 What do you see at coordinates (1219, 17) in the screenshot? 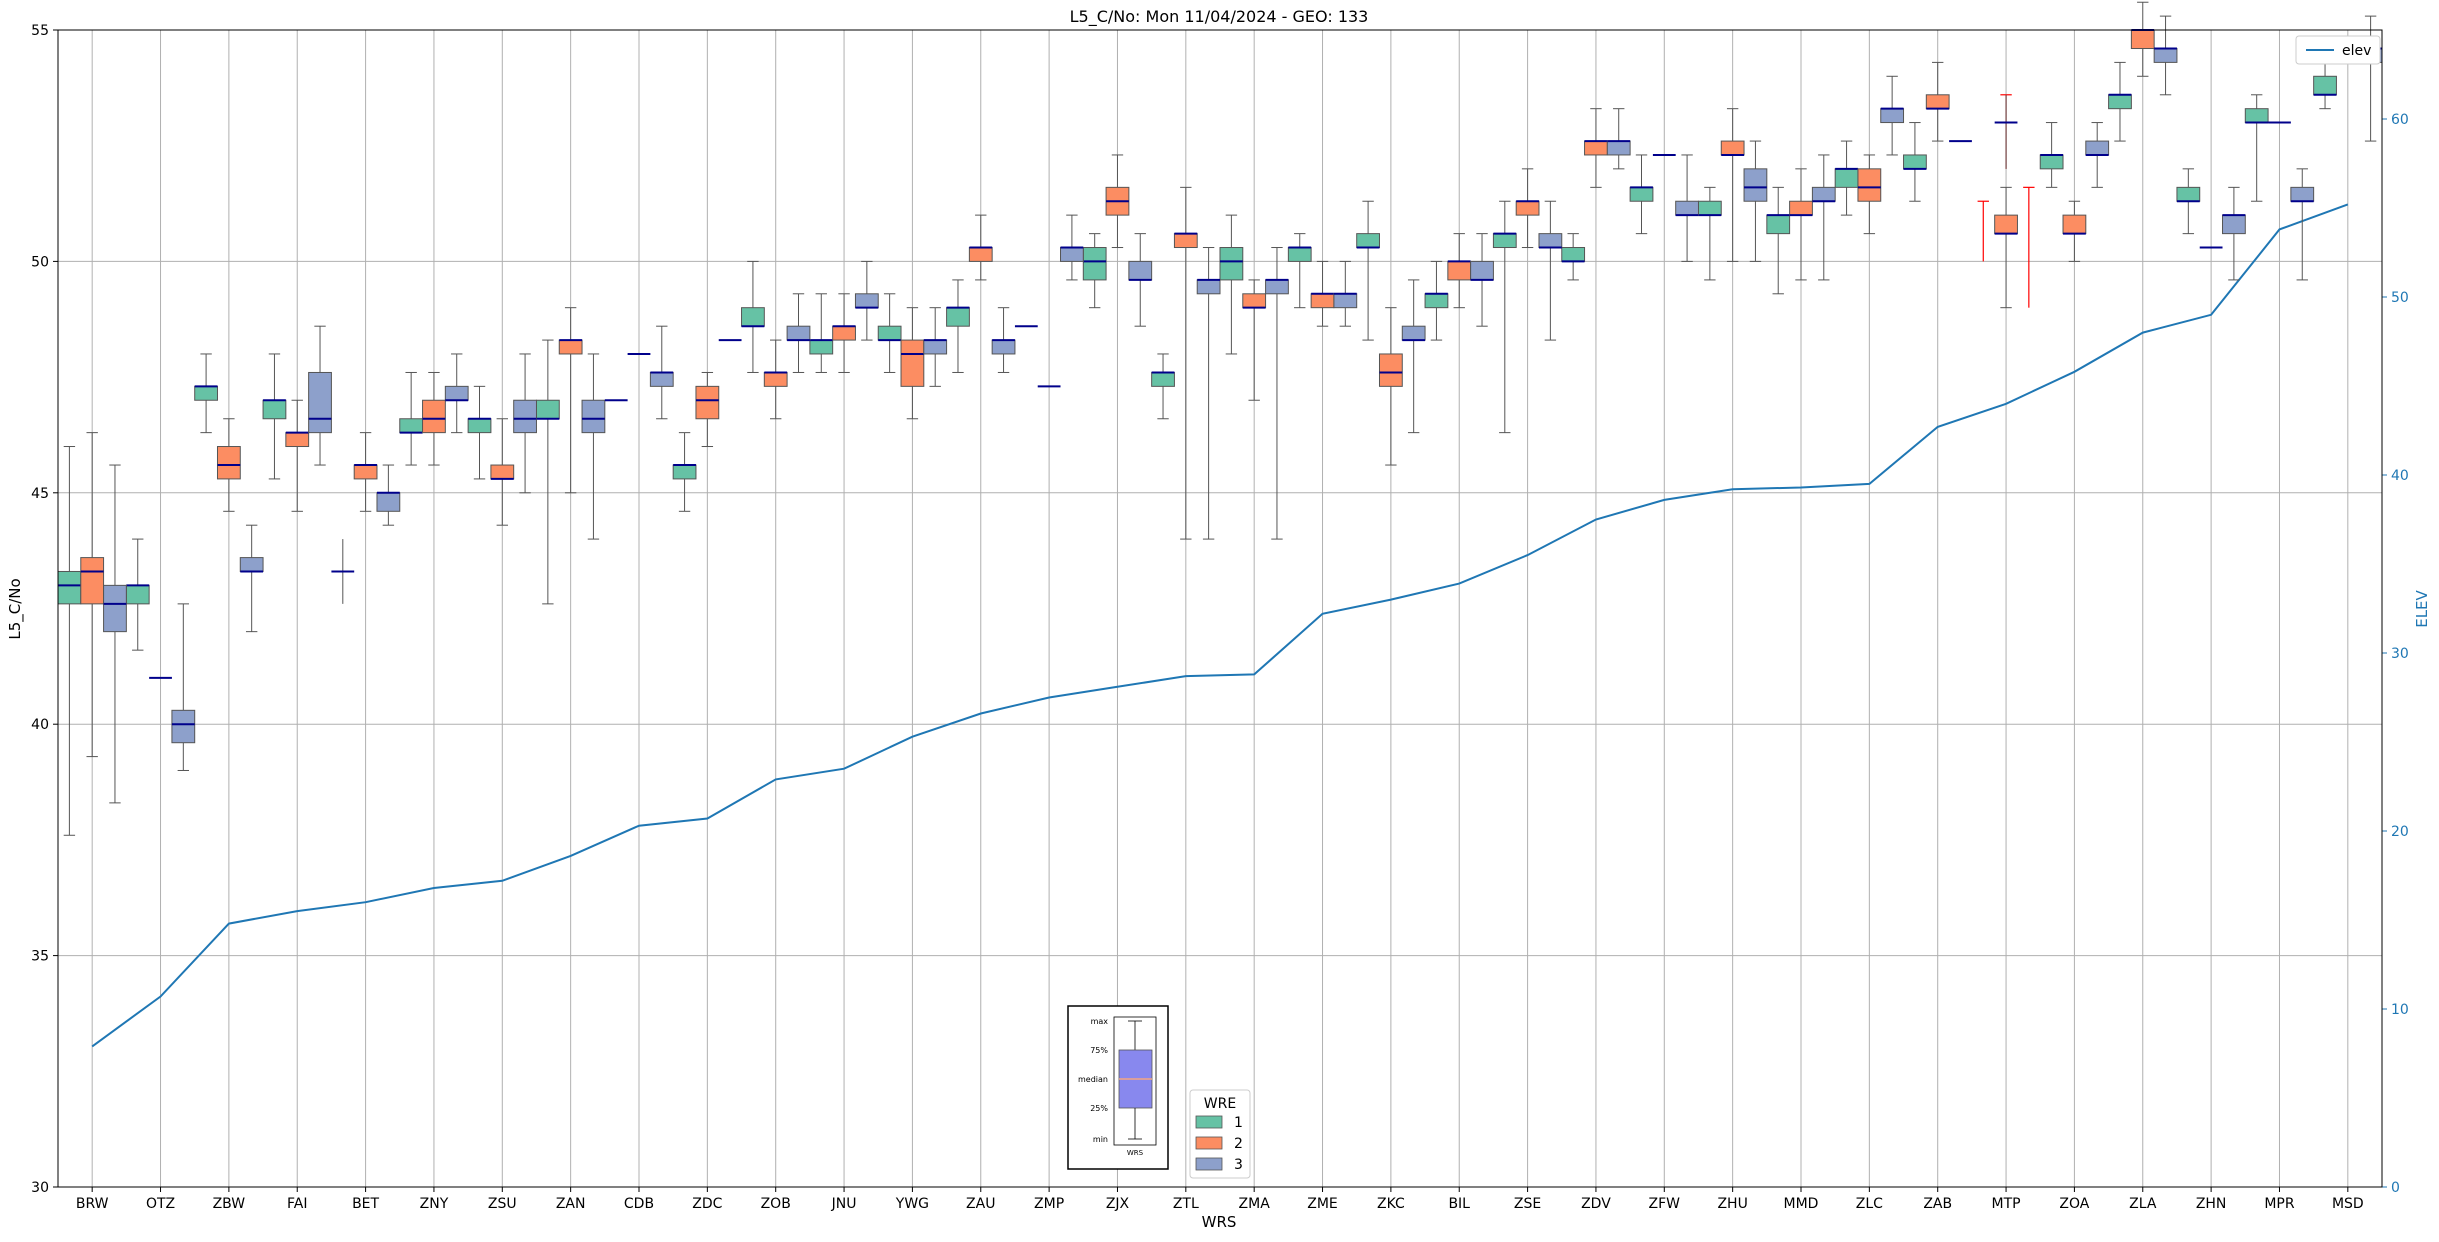
I see `chart-title: L5_C/No: Mon 11/04/2024 - GEO: 133` at bounding box center [1219, 17].